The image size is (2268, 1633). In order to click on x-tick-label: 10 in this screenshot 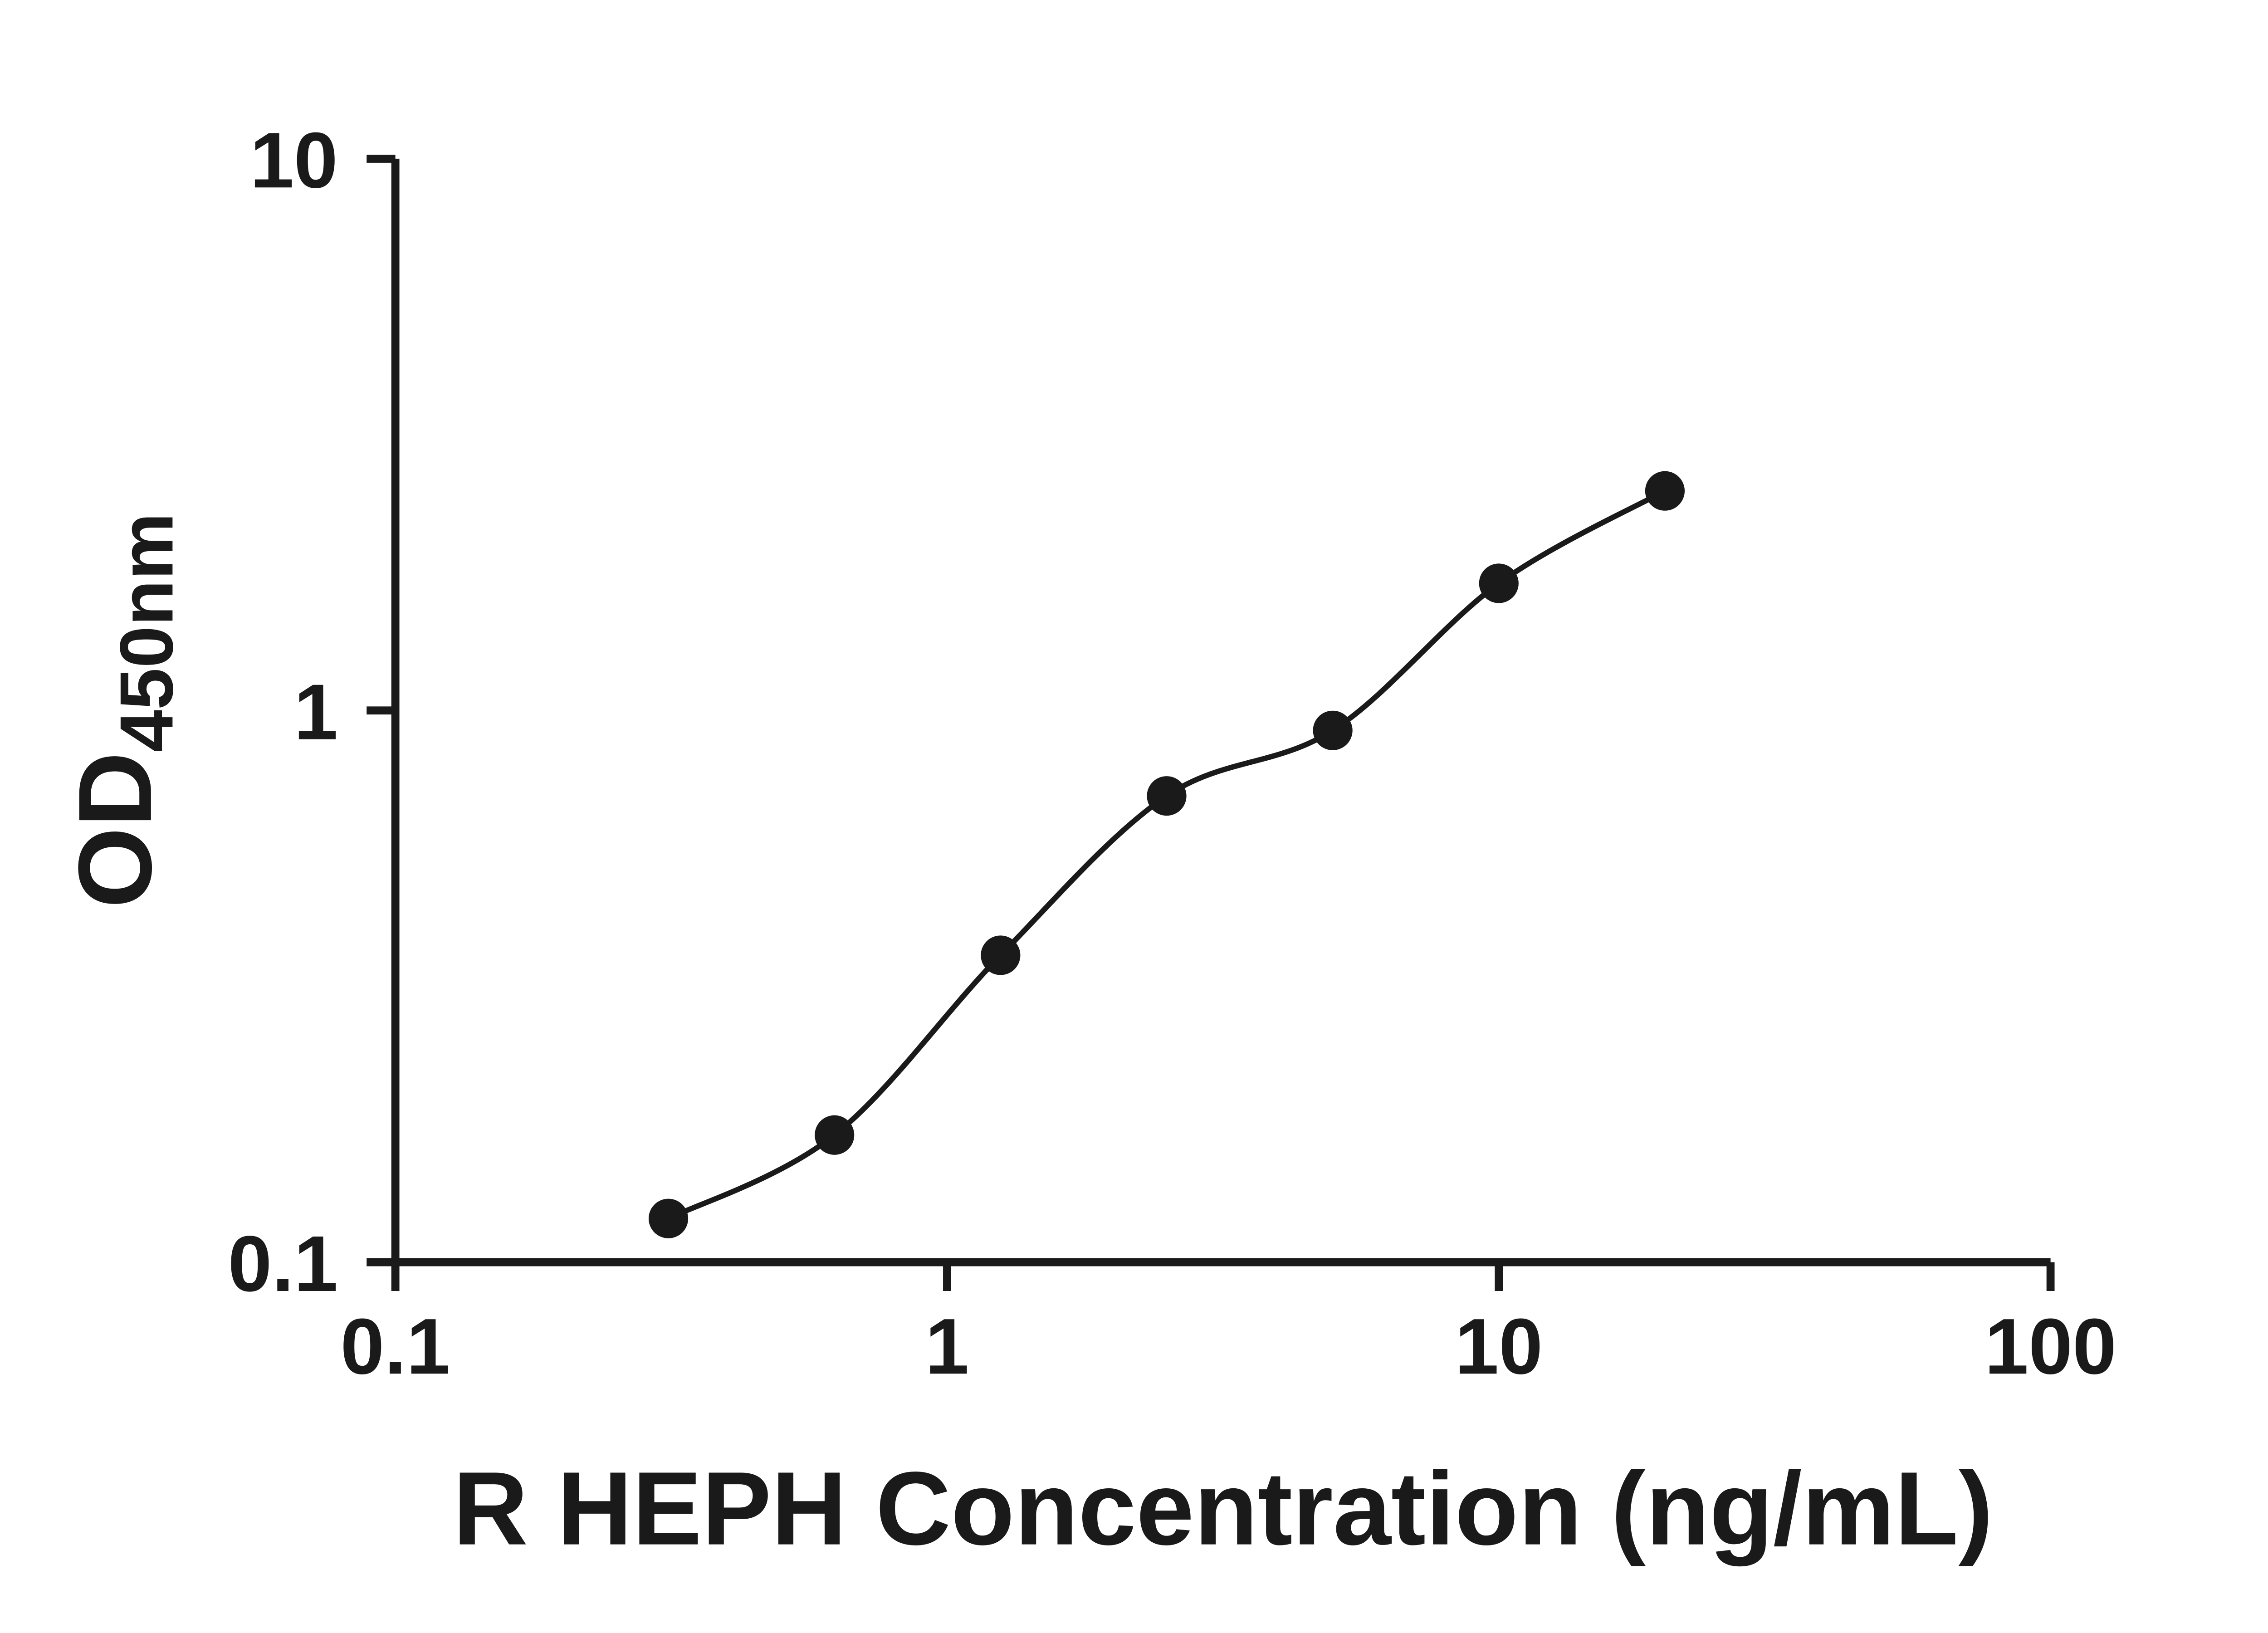, I will do `click(1499, 1346)`.